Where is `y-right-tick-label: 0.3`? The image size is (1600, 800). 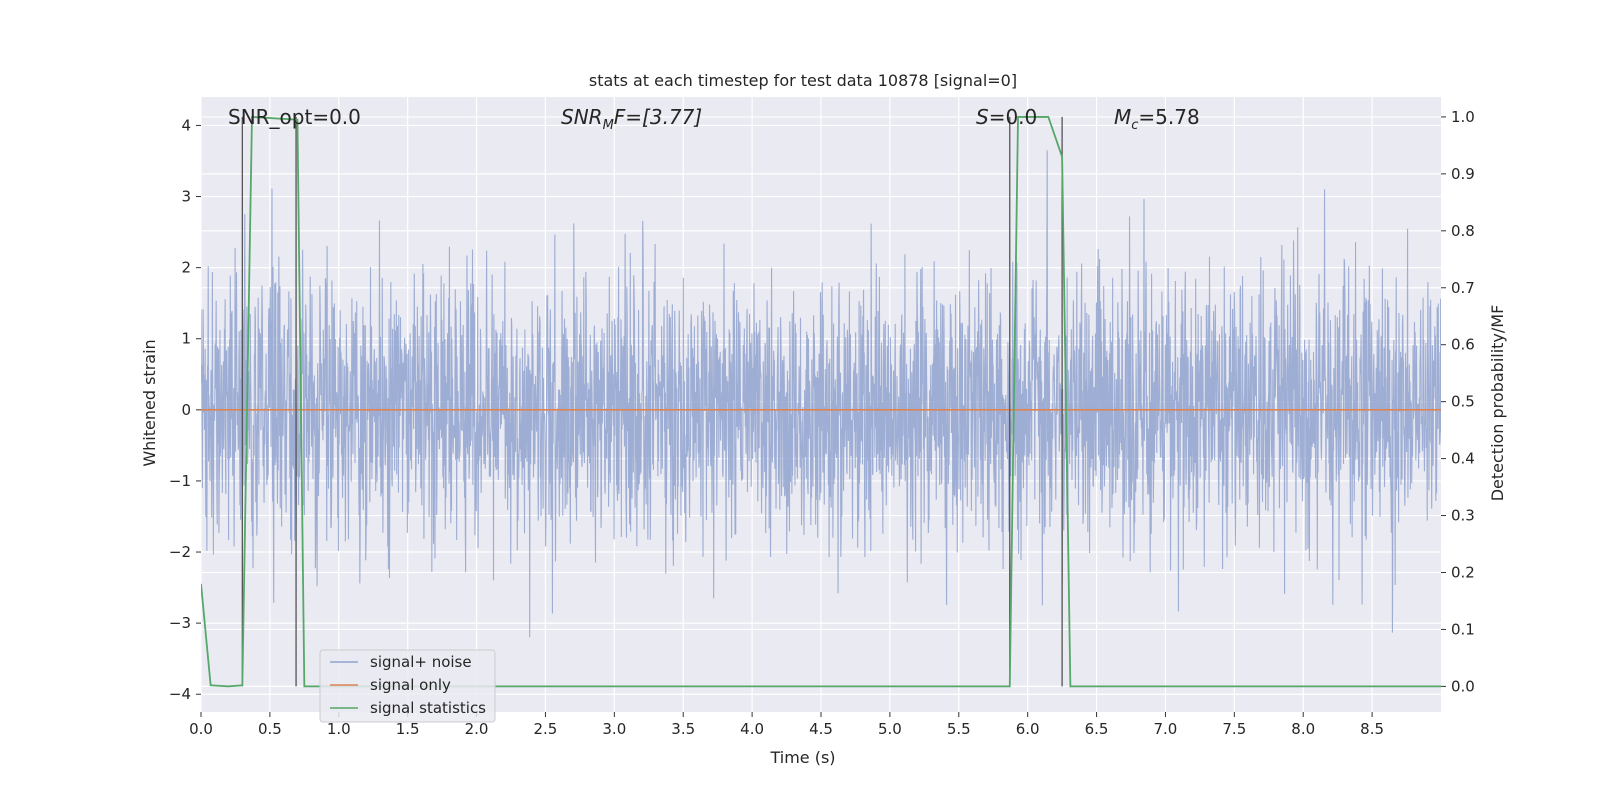
y-right-tick-label: 0.3 is located at coordinates (1463, 516).